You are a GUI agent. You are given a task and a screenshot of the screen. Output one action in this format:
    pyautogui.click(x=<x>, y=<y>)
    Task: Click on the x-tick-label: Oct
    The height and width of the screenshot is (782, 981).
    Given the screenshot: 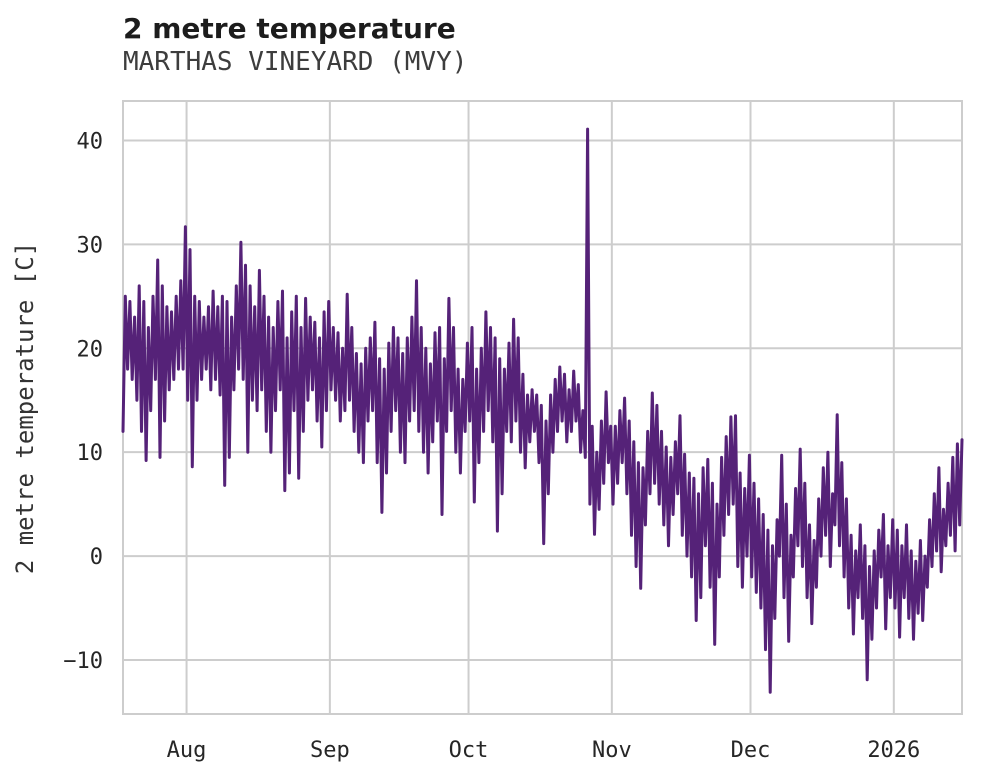 What is the action you would take?
    pyautogui.click(x=469, y=750)
    